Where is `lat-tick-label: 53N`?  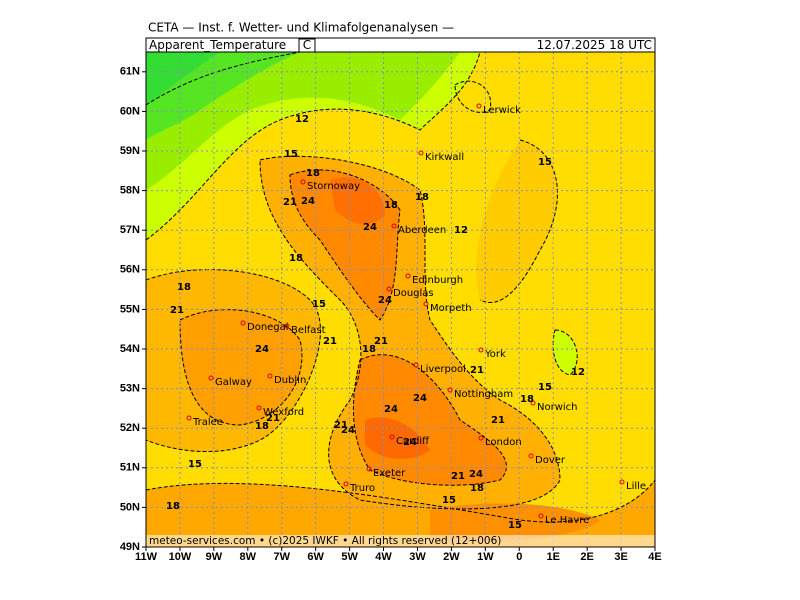
lat-tick-label: 53N is located at coordinates (130, 389).